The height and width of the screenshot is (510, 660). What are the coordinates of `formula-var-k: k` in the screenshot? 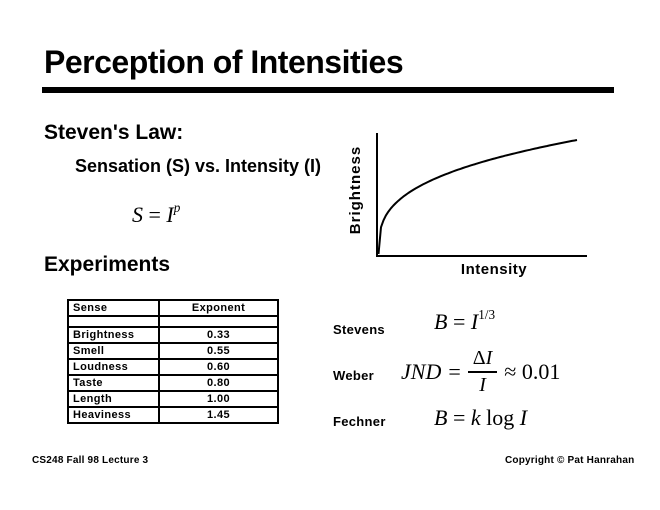 It's located at (475, 417).